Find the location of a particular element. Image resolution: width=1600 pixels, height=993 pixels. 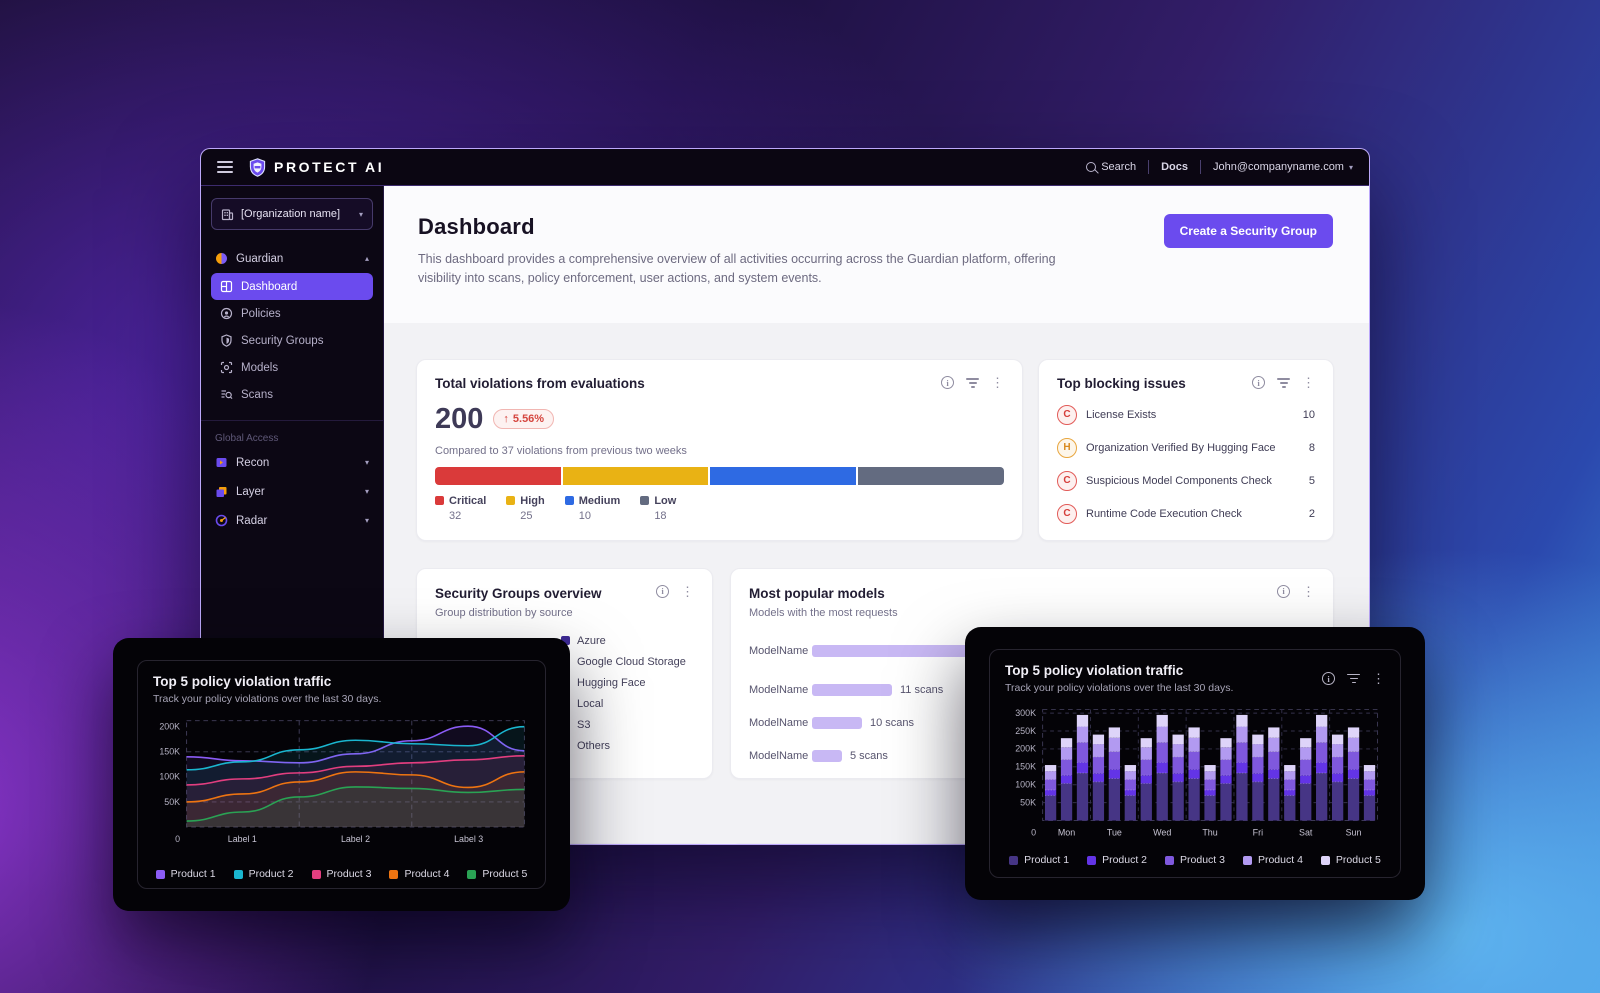

sidebar-item-radar: Radar ▾ is located at coordinates (292, 520).